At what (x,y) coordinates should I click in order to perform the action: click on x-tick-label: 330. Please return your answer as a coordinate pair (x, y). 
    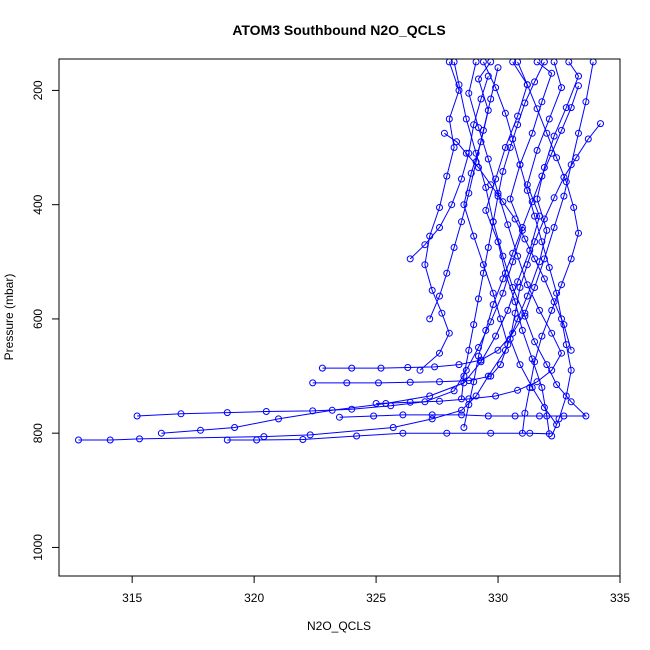
    Looking at the image, I should click on (498, 598).